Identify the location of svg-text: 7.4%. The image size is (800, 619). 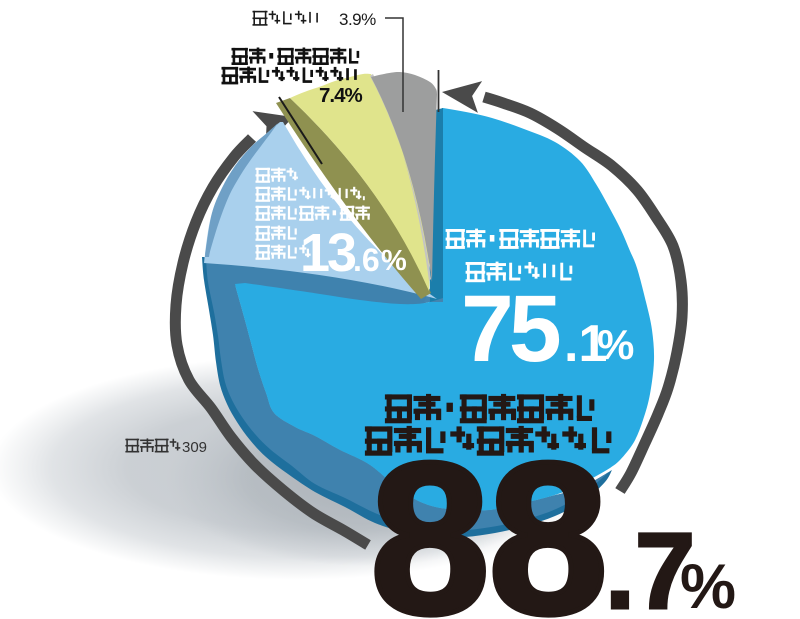
(340, 95).